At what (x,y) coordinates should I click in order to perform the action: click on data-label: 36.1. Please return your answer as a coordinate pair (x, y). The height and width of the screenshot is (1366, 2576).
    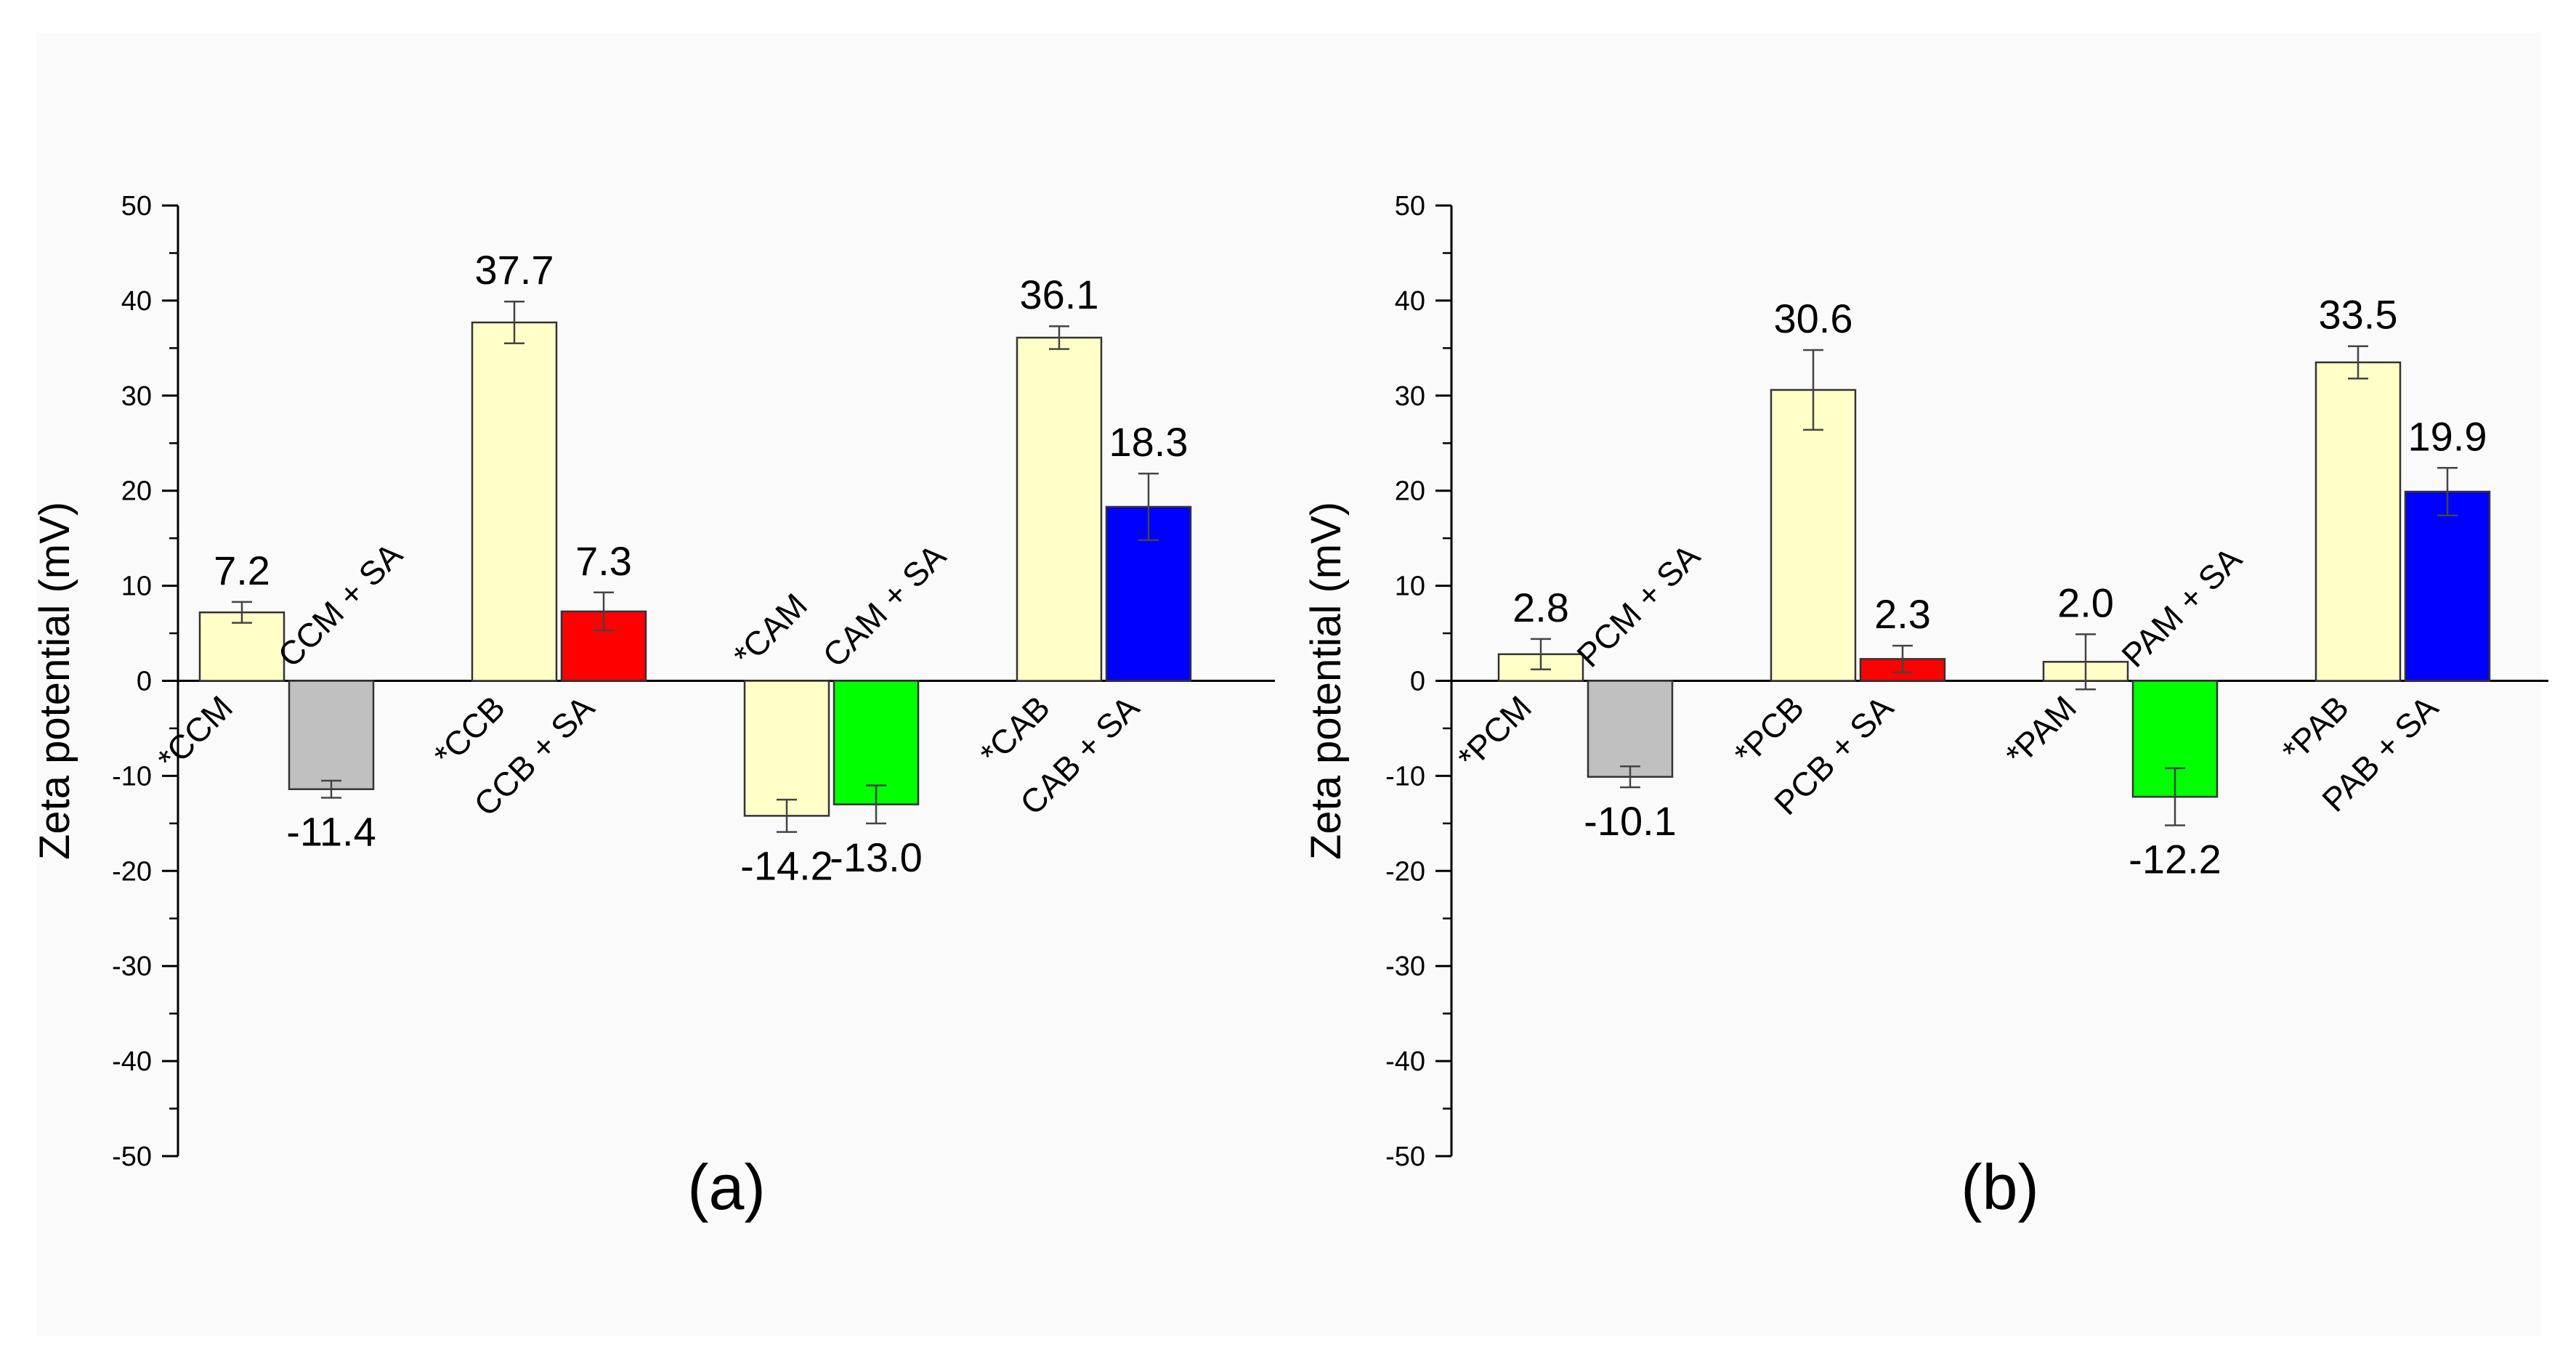
    Looking at the image, I should click on (1059, 294).